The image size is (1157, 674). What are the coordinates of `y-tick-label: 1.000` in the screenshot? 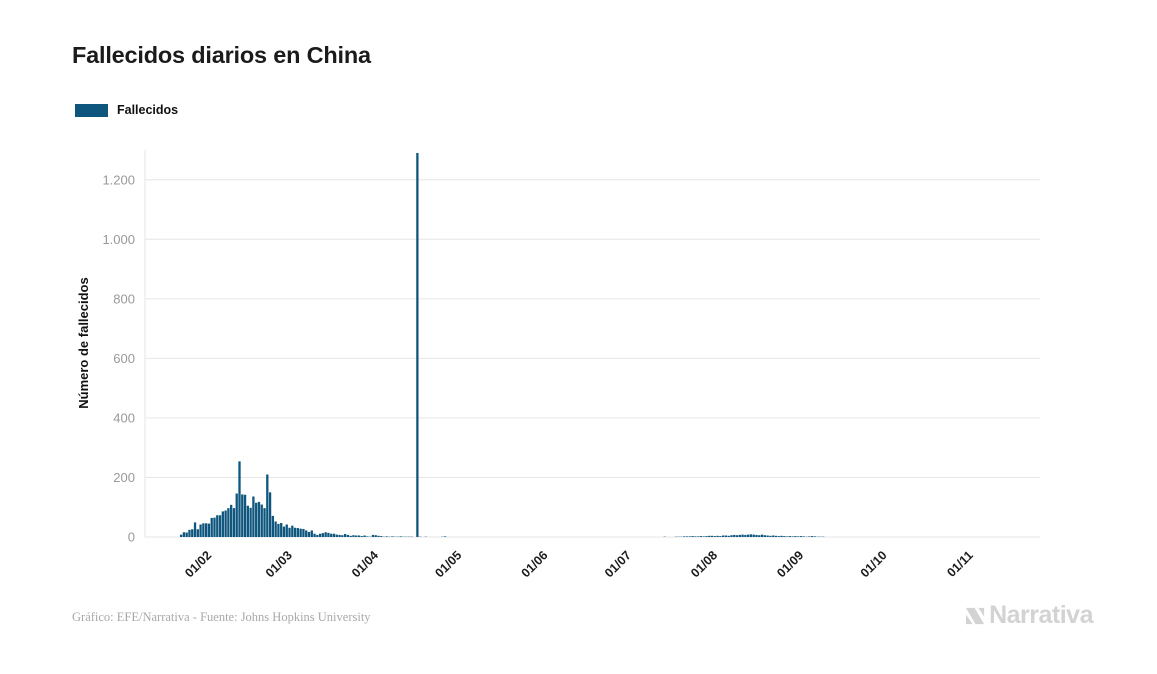 It's located at (118, 239).